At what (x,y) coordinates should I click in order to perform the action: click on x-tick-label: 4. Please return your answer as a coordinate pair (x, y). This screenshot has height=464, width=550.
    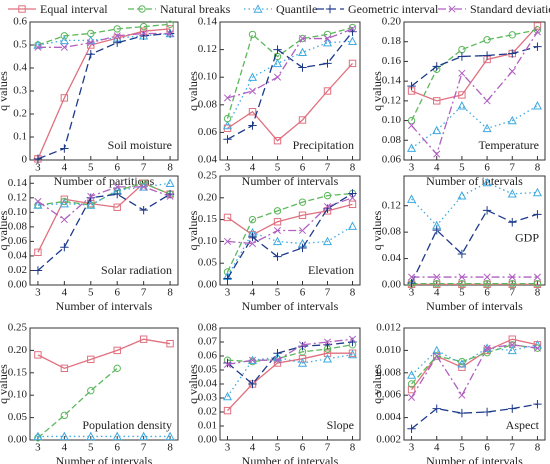
    Looking at the image, I should click on (65, 168).